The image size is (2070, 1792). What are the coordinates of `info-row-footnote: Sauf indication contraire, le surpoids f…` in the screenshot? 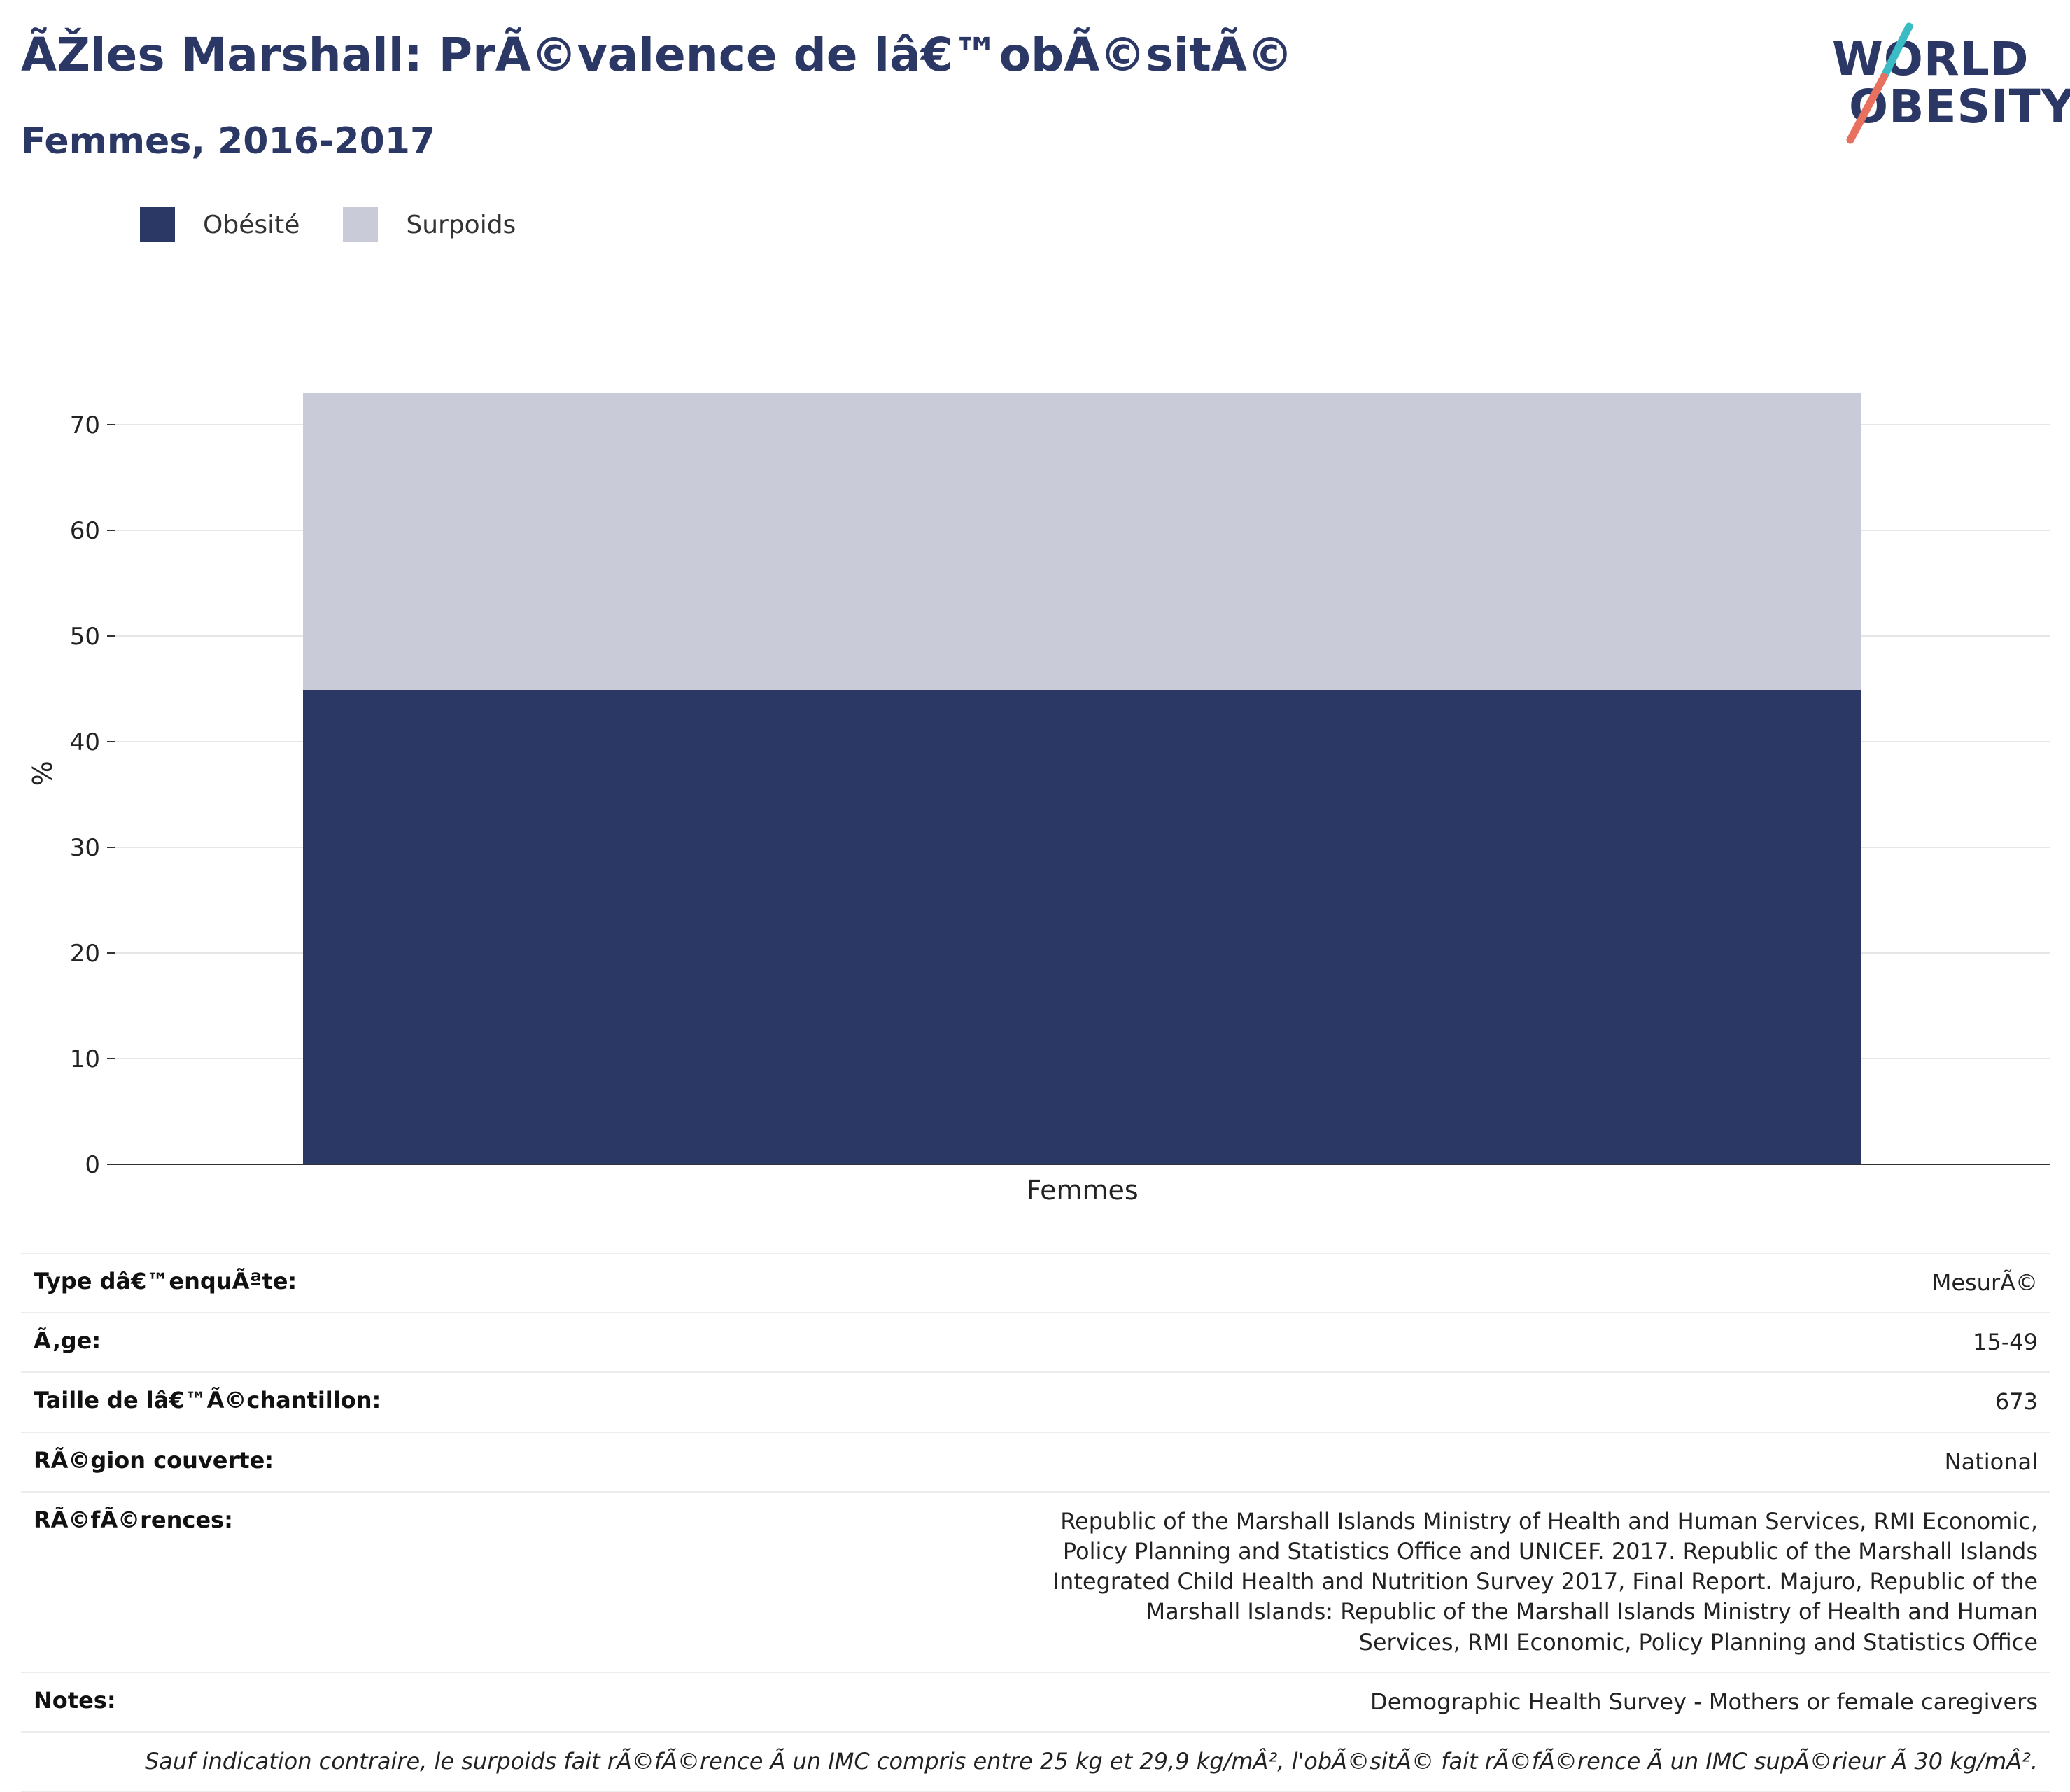 It's located at (1035, 1761).